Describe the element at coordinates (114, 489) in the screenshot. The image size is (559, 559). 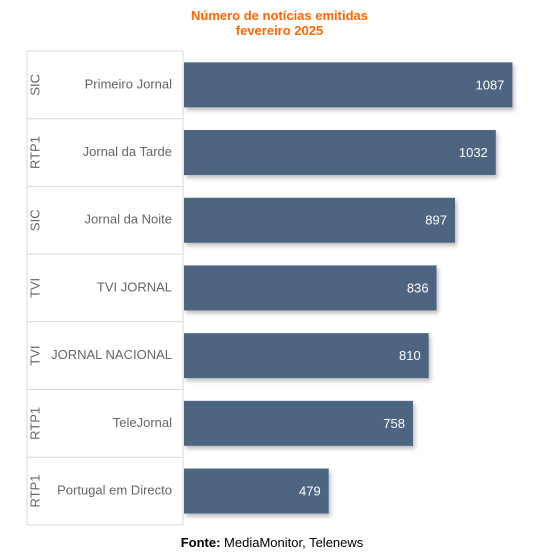
I see `program-label: Portugal em Directo` at that location.